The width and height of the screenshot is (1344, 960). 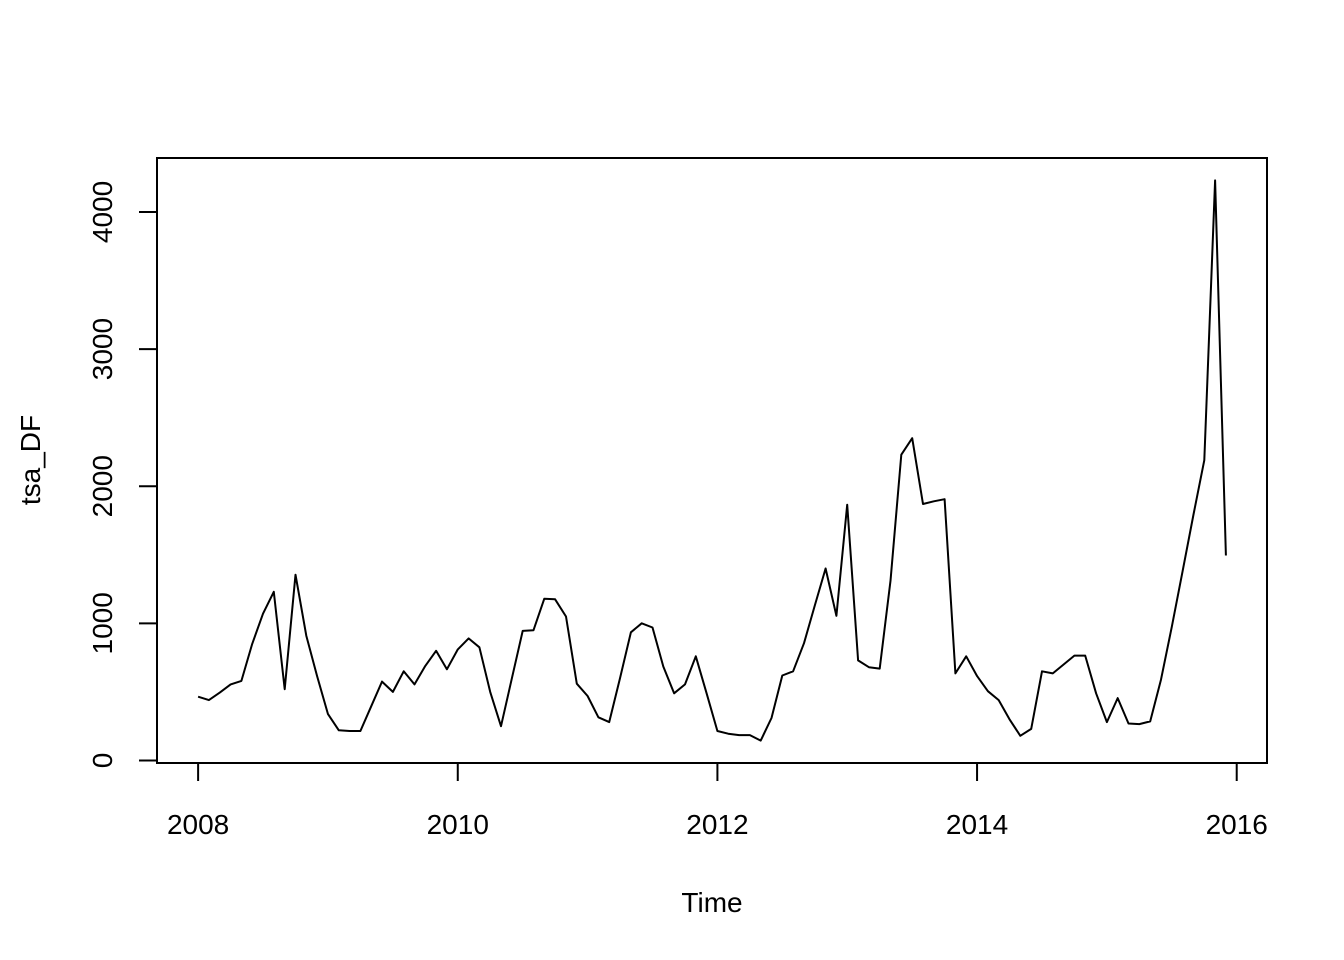 I want to click on x-tick-label: 2010, so click(x=458, y=824).